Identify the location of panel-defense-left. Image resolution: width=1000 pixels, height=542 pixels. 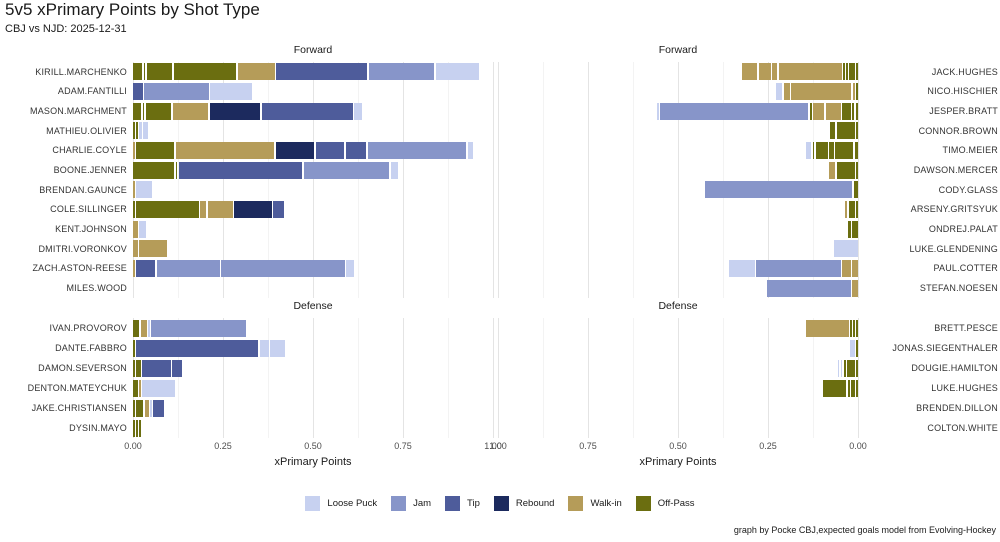
(313, 378).